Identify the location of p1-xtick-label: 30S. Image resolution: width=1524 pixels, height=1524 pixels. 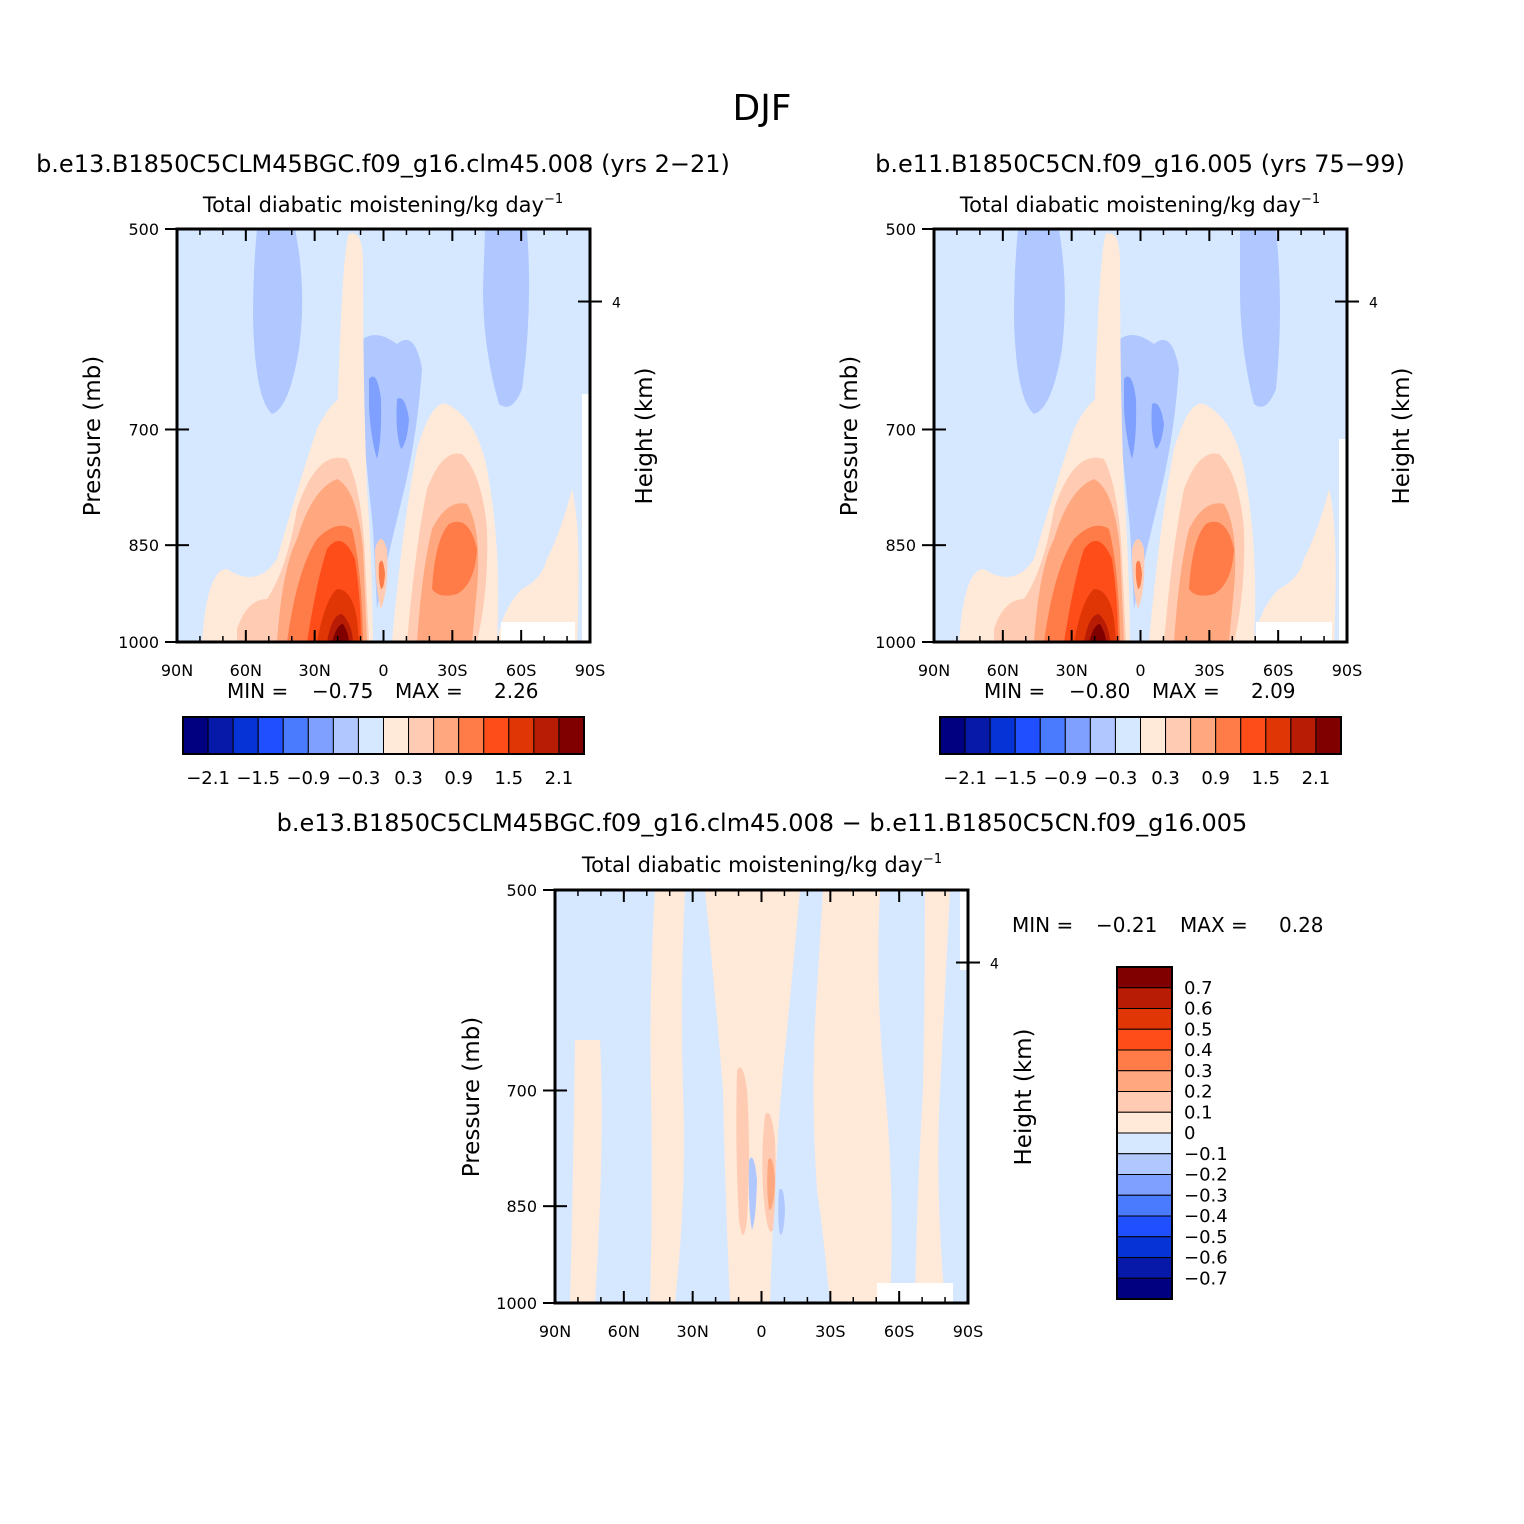
(452, 670).